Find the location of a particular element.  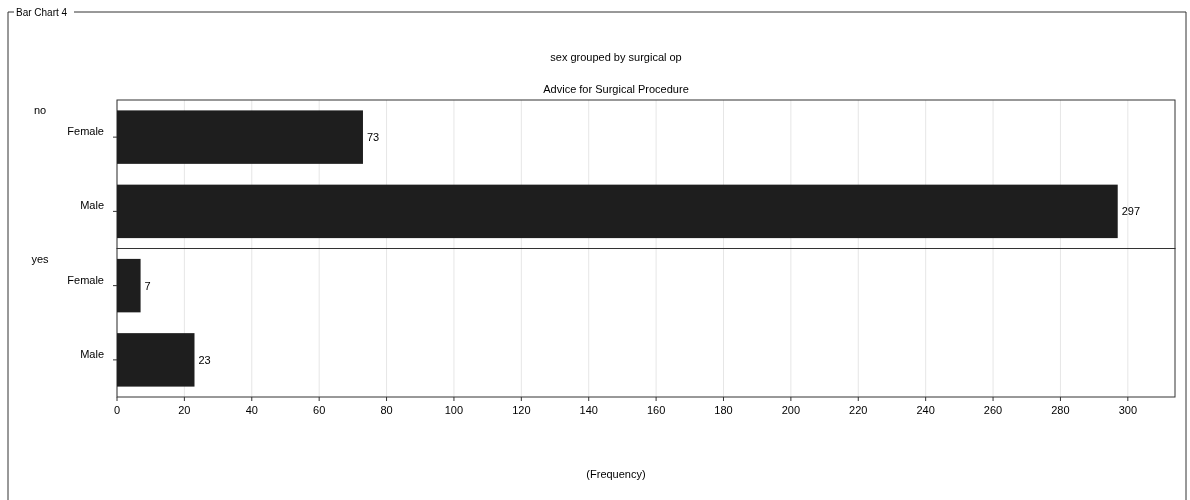

data-label: 297 is located at coordinates (1131, 211).